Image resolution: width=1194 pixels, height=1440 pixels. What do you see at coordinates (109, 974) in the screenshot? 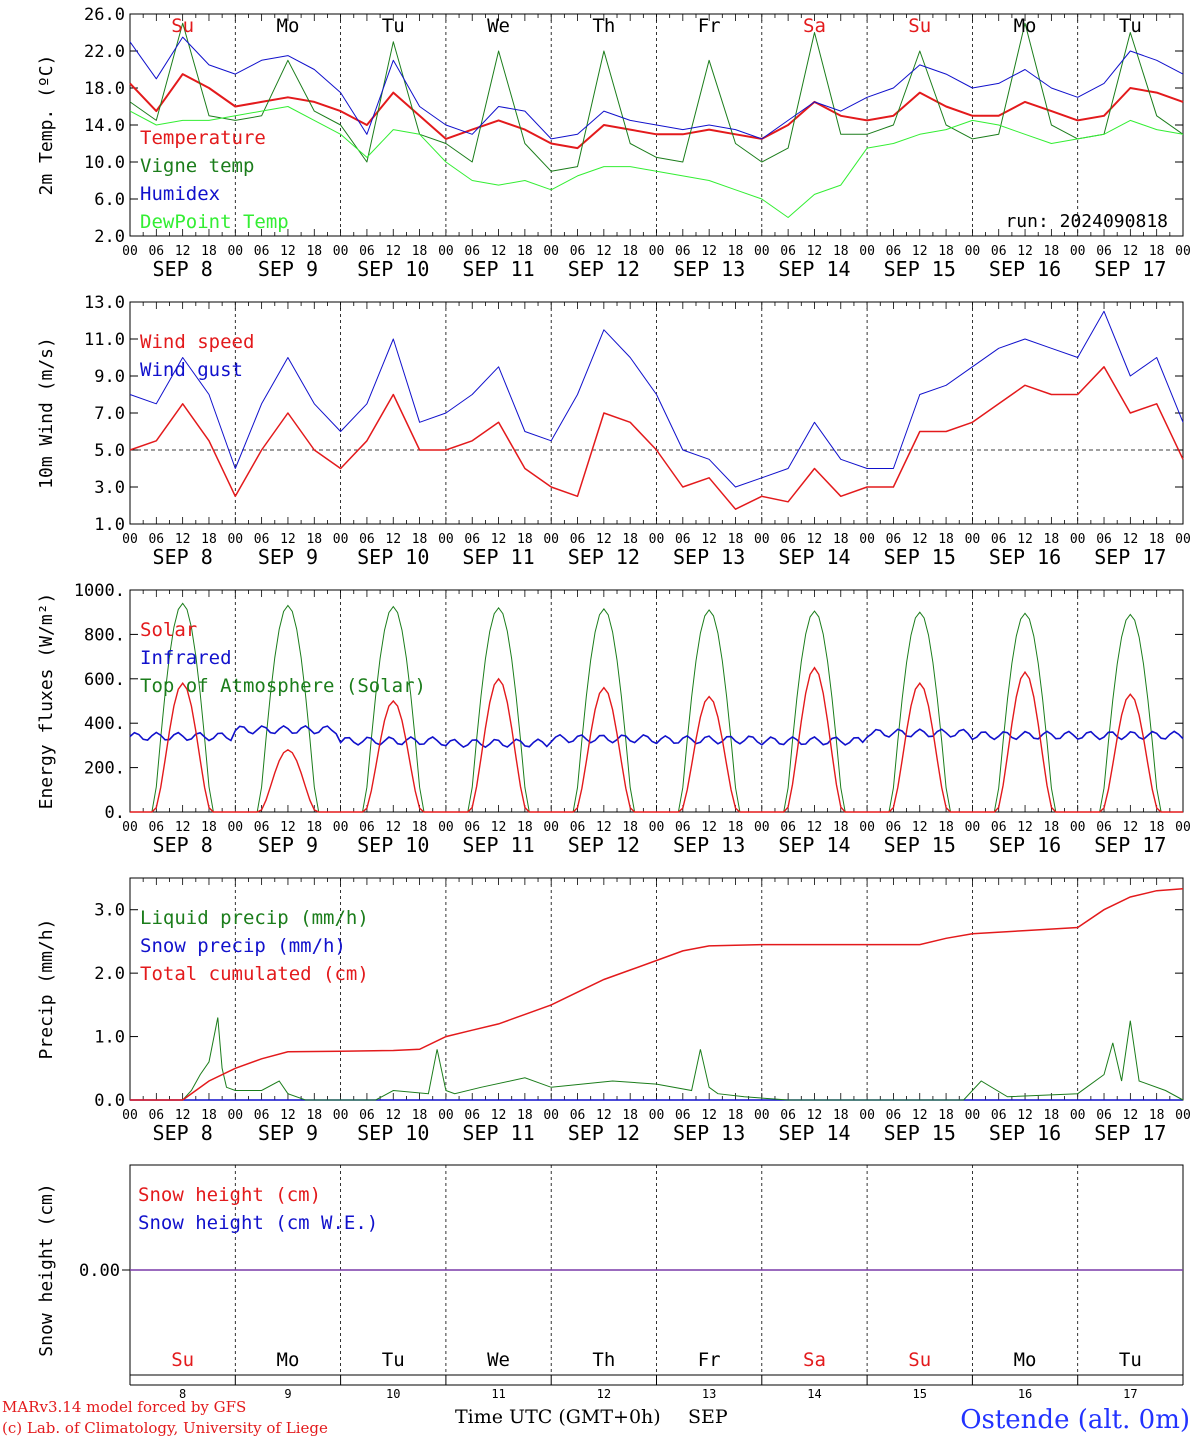
I see `ytick-label: 2.0` at bounding box center [109, 974].